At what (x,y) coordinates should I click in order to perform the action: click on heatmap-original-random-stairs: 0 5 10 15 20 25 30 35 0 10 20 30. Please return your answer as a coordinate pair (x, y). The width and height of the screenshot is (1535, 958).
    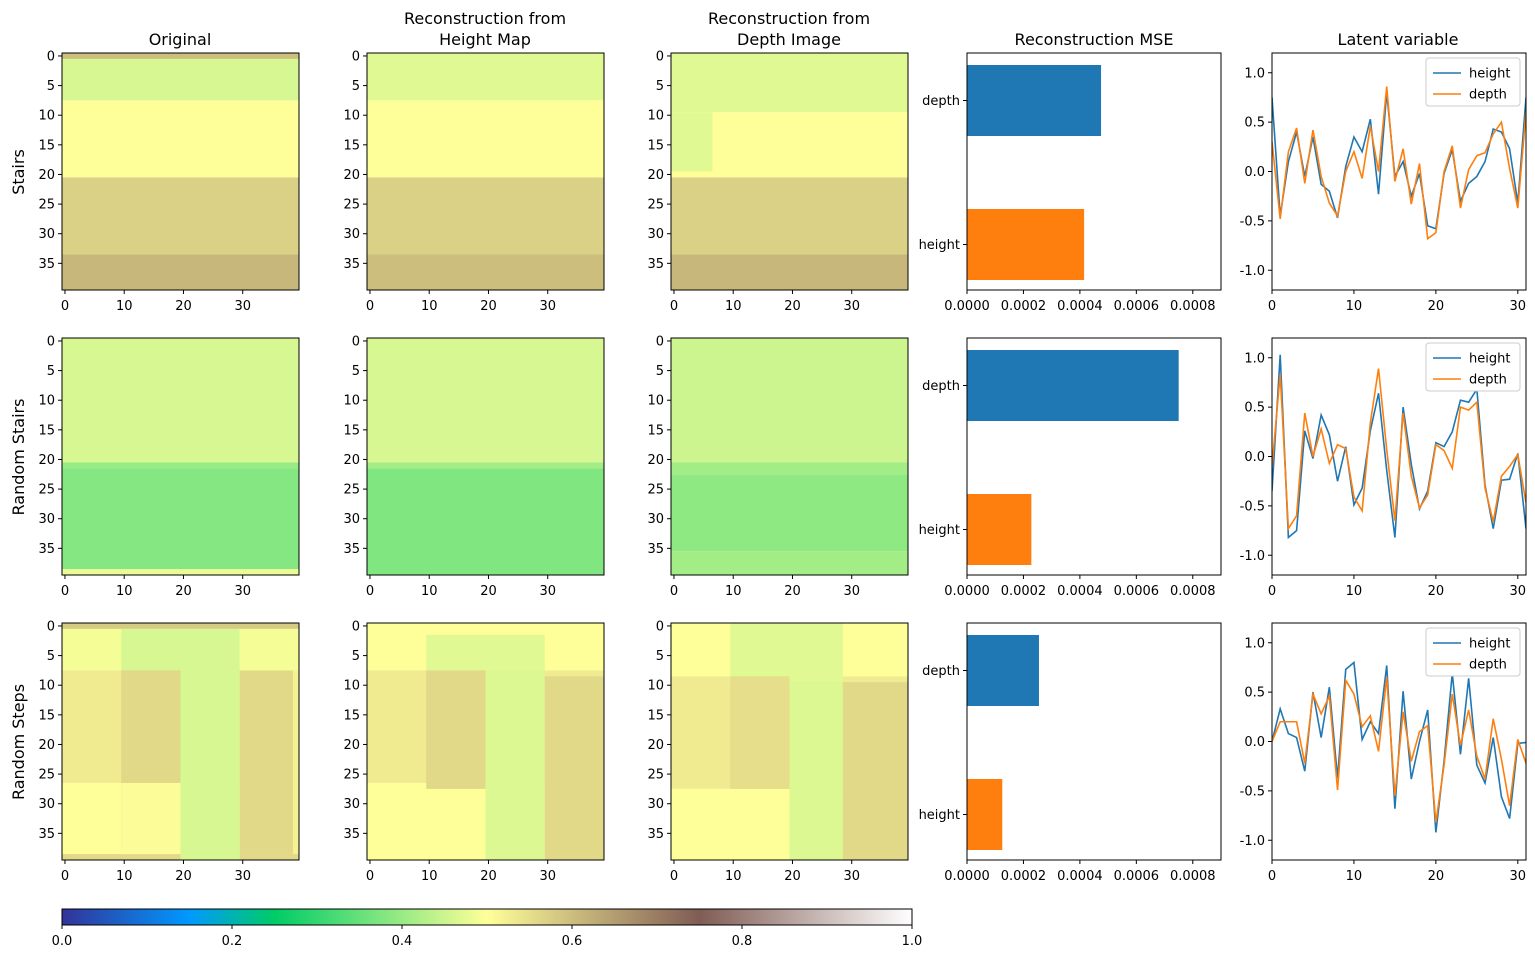
    Looking at the image, I should click on (169, 466).